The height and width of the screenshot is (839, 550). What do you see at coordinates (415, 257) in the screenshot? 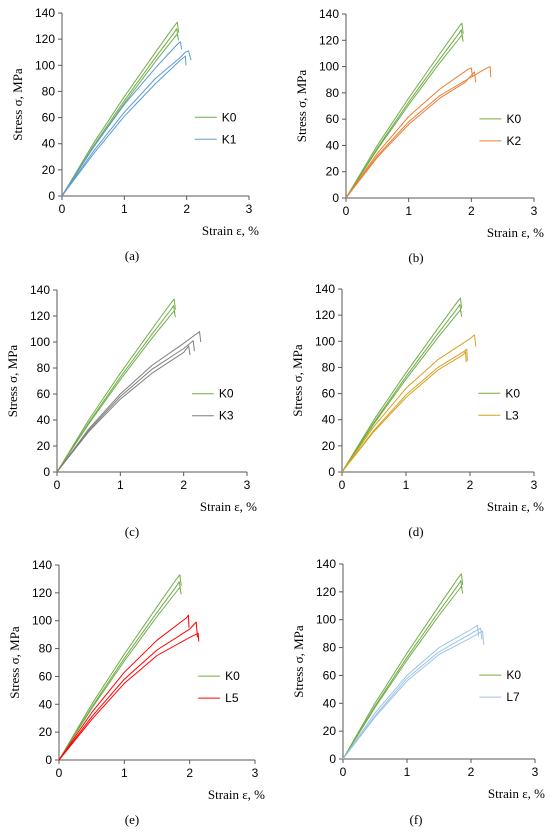
I see `panel-caption: (b)` at bounding box center [415, 257].